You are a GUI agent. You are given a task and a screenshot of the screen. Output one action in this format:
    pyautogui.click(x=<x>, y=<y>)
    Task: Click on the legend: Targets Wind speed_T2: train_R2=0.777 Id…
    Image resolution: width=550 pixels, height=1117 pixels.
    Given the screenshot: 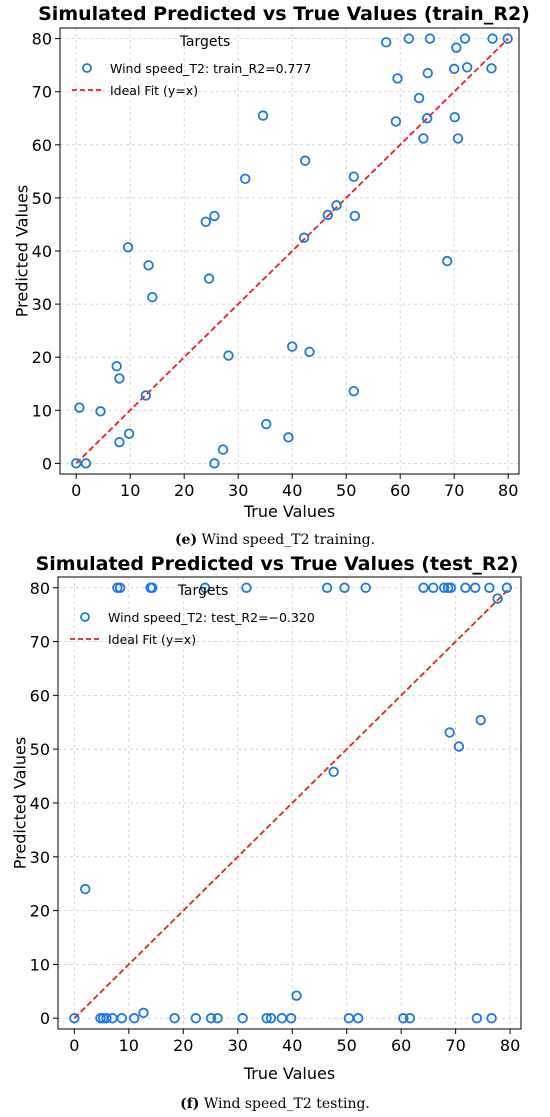 What is the action you would take?
    pyautogui.click(x=191, y=66)
    